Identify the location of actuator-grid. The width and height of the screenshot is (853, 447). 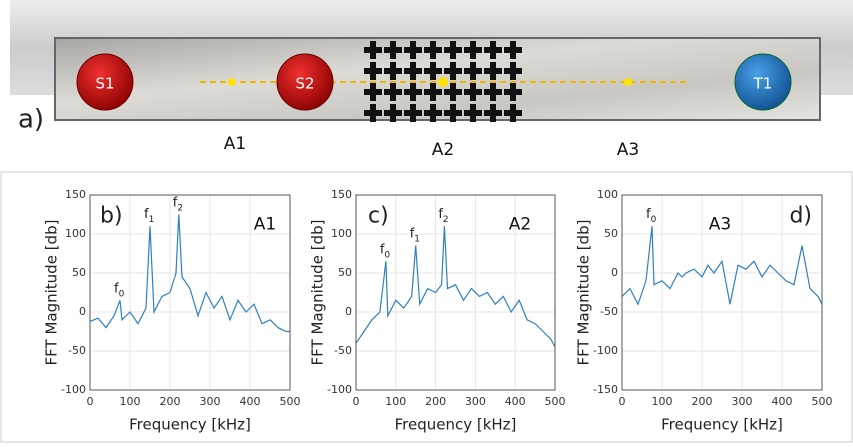
(443, 81).